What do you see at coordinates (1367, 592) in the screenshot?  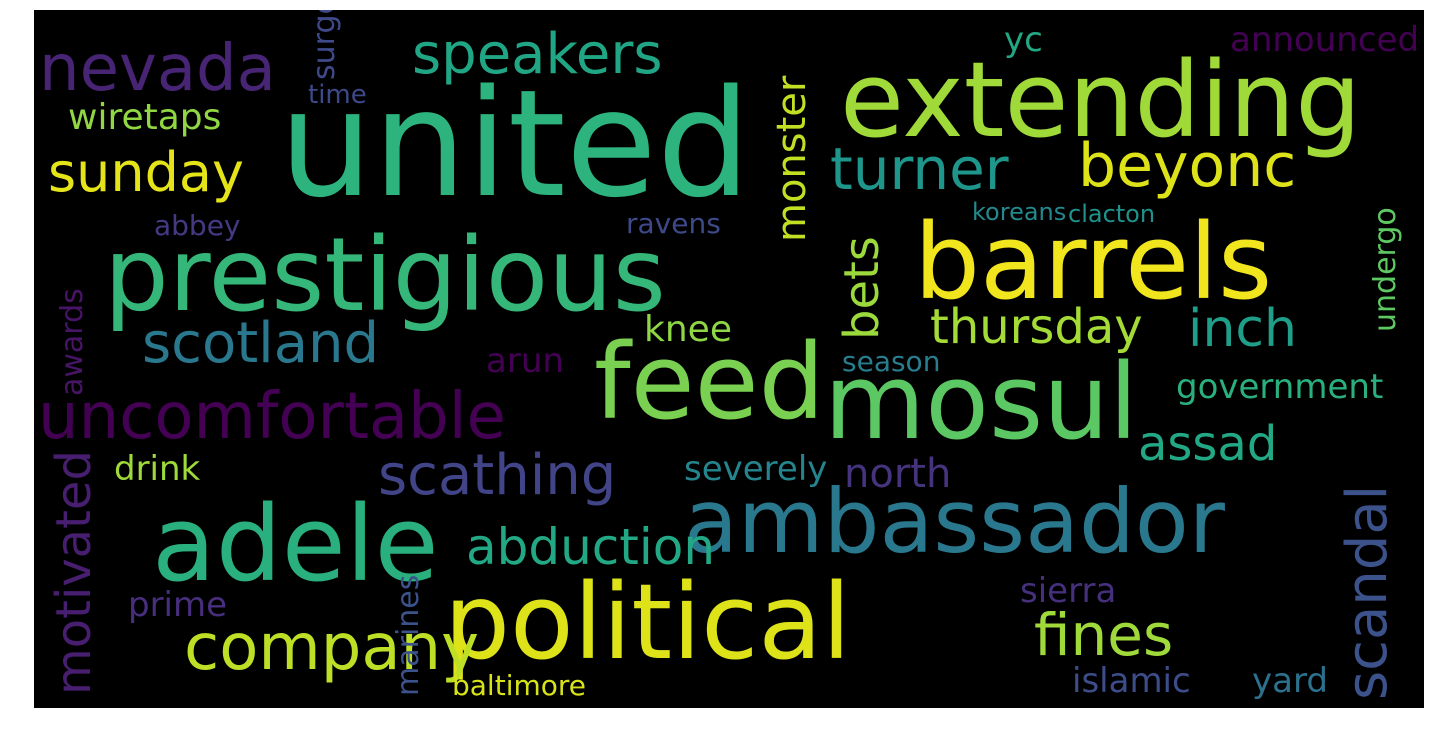 I see `word-abduction: scandal` at bounding box center [1367, 592].